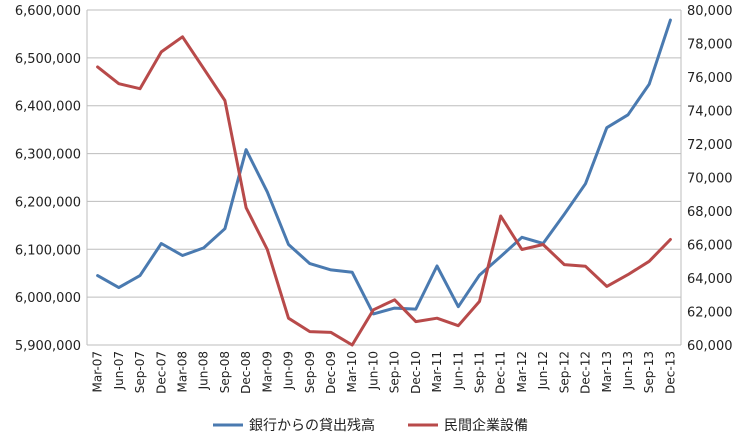  Describe the element at coordinates (586, 372) in the screenshot. I see `x-tick-label: Dec-12` at that location.